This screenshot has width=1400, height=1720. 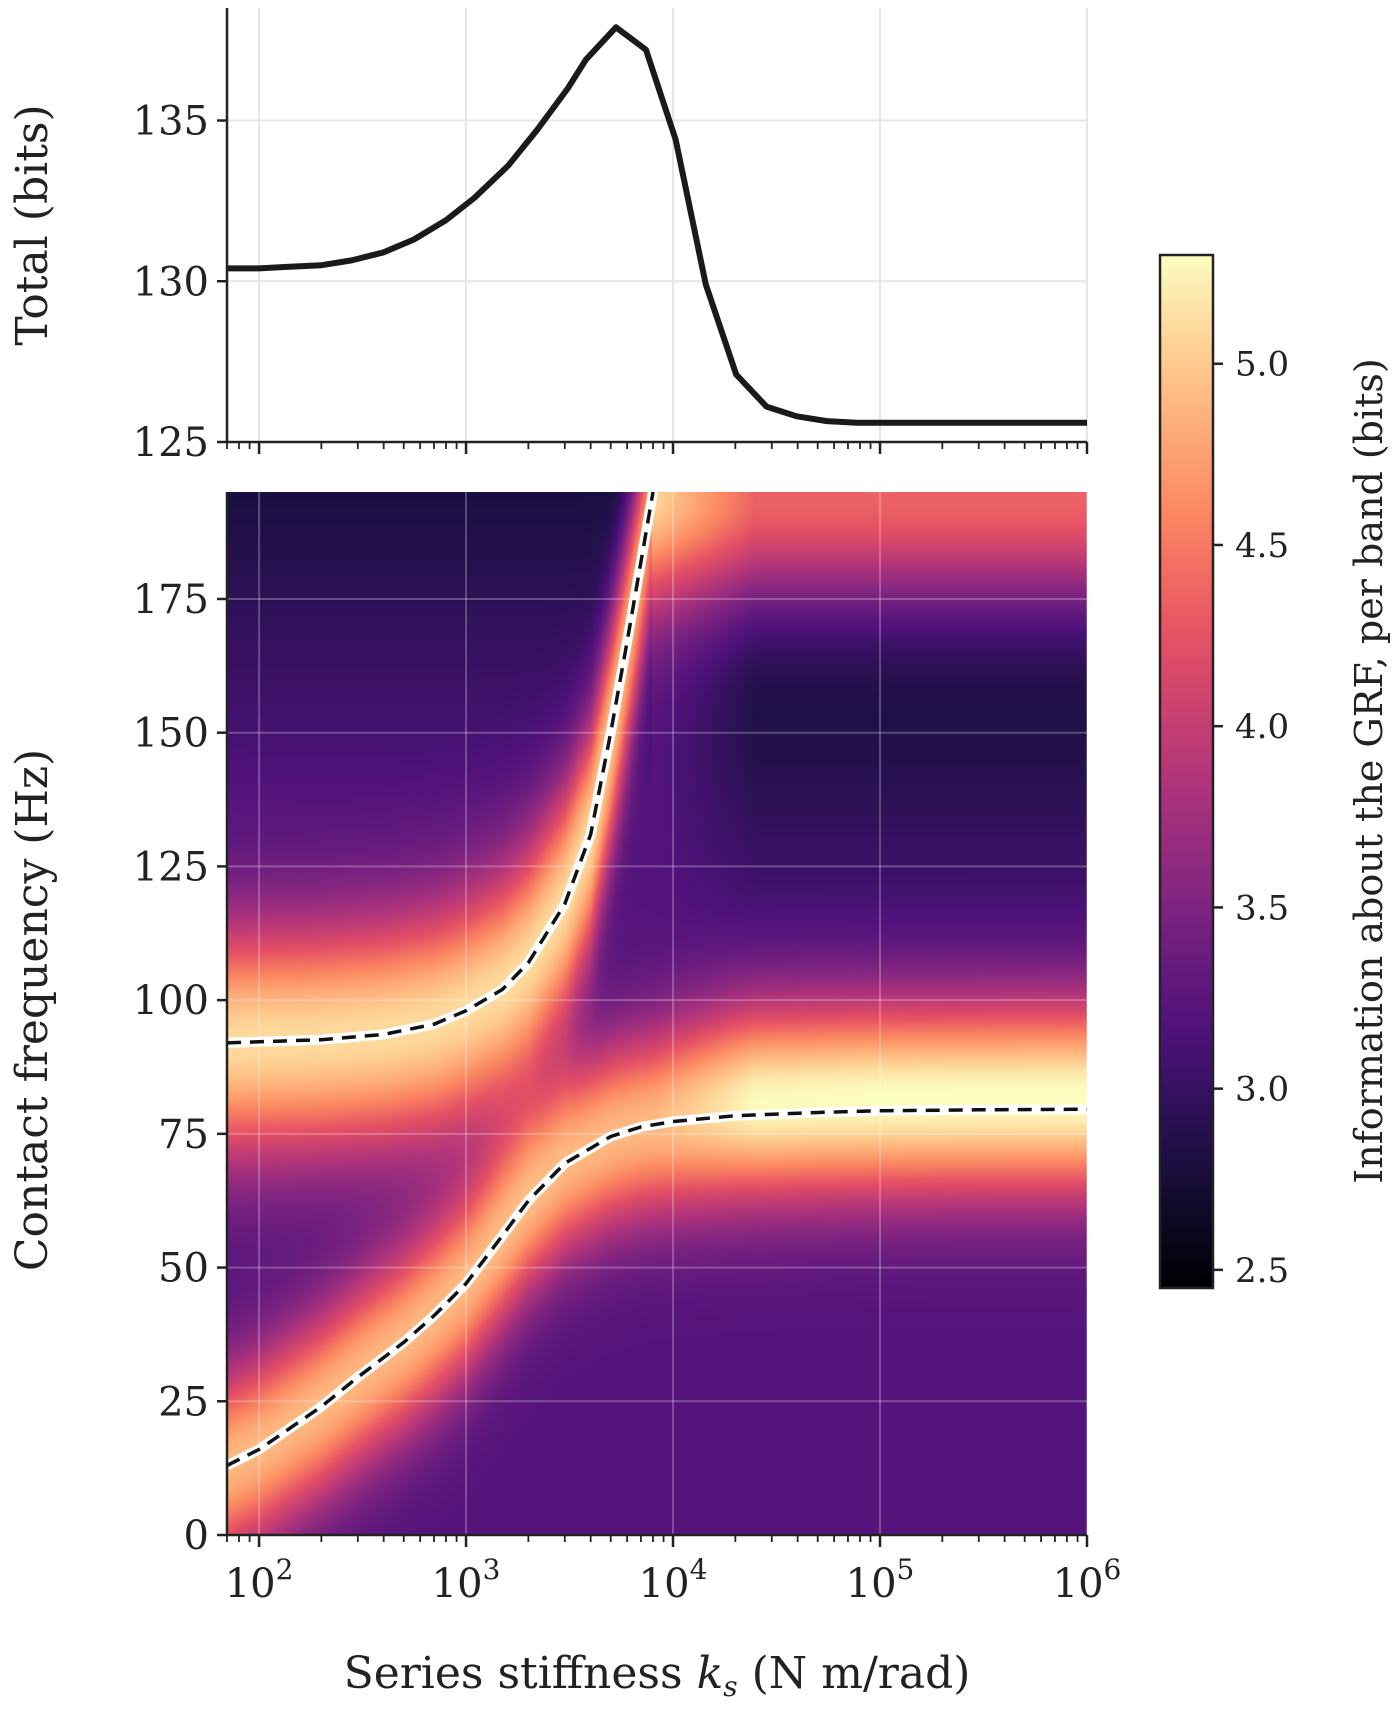 I want to click on heatmap-x-ticks: 10² 10³ 10⁴ 10⁵ 10⁶, so click(x=673, y=1571).